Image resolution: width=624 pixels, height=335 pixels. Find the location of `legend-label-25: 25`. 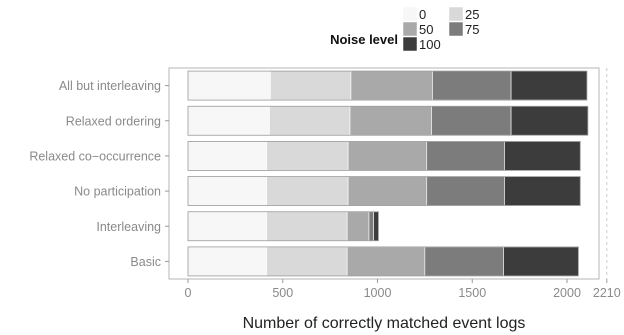

legend-label-25: 25 is located at coordinates (472, 14).